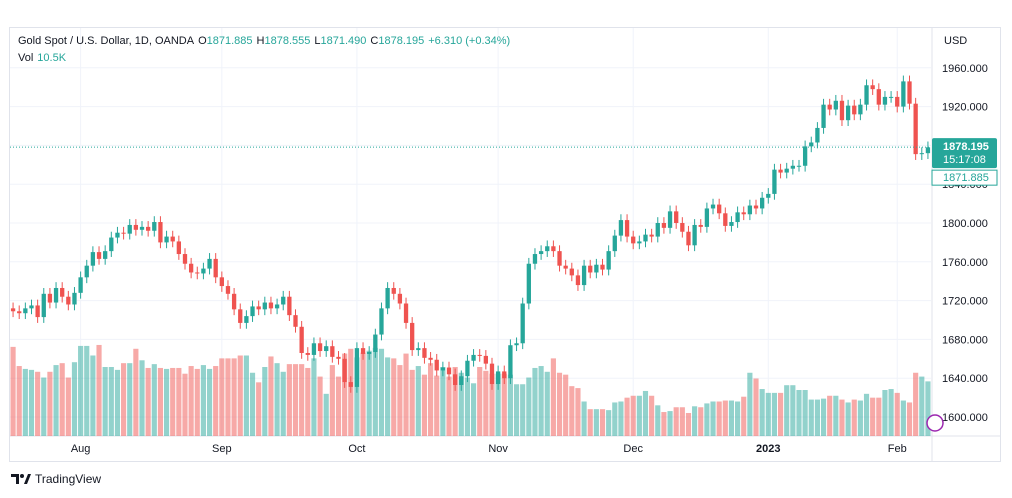 This screenshot has height=498, width=1012. I want to click on open-value: 1871.885, so click(229, 41).